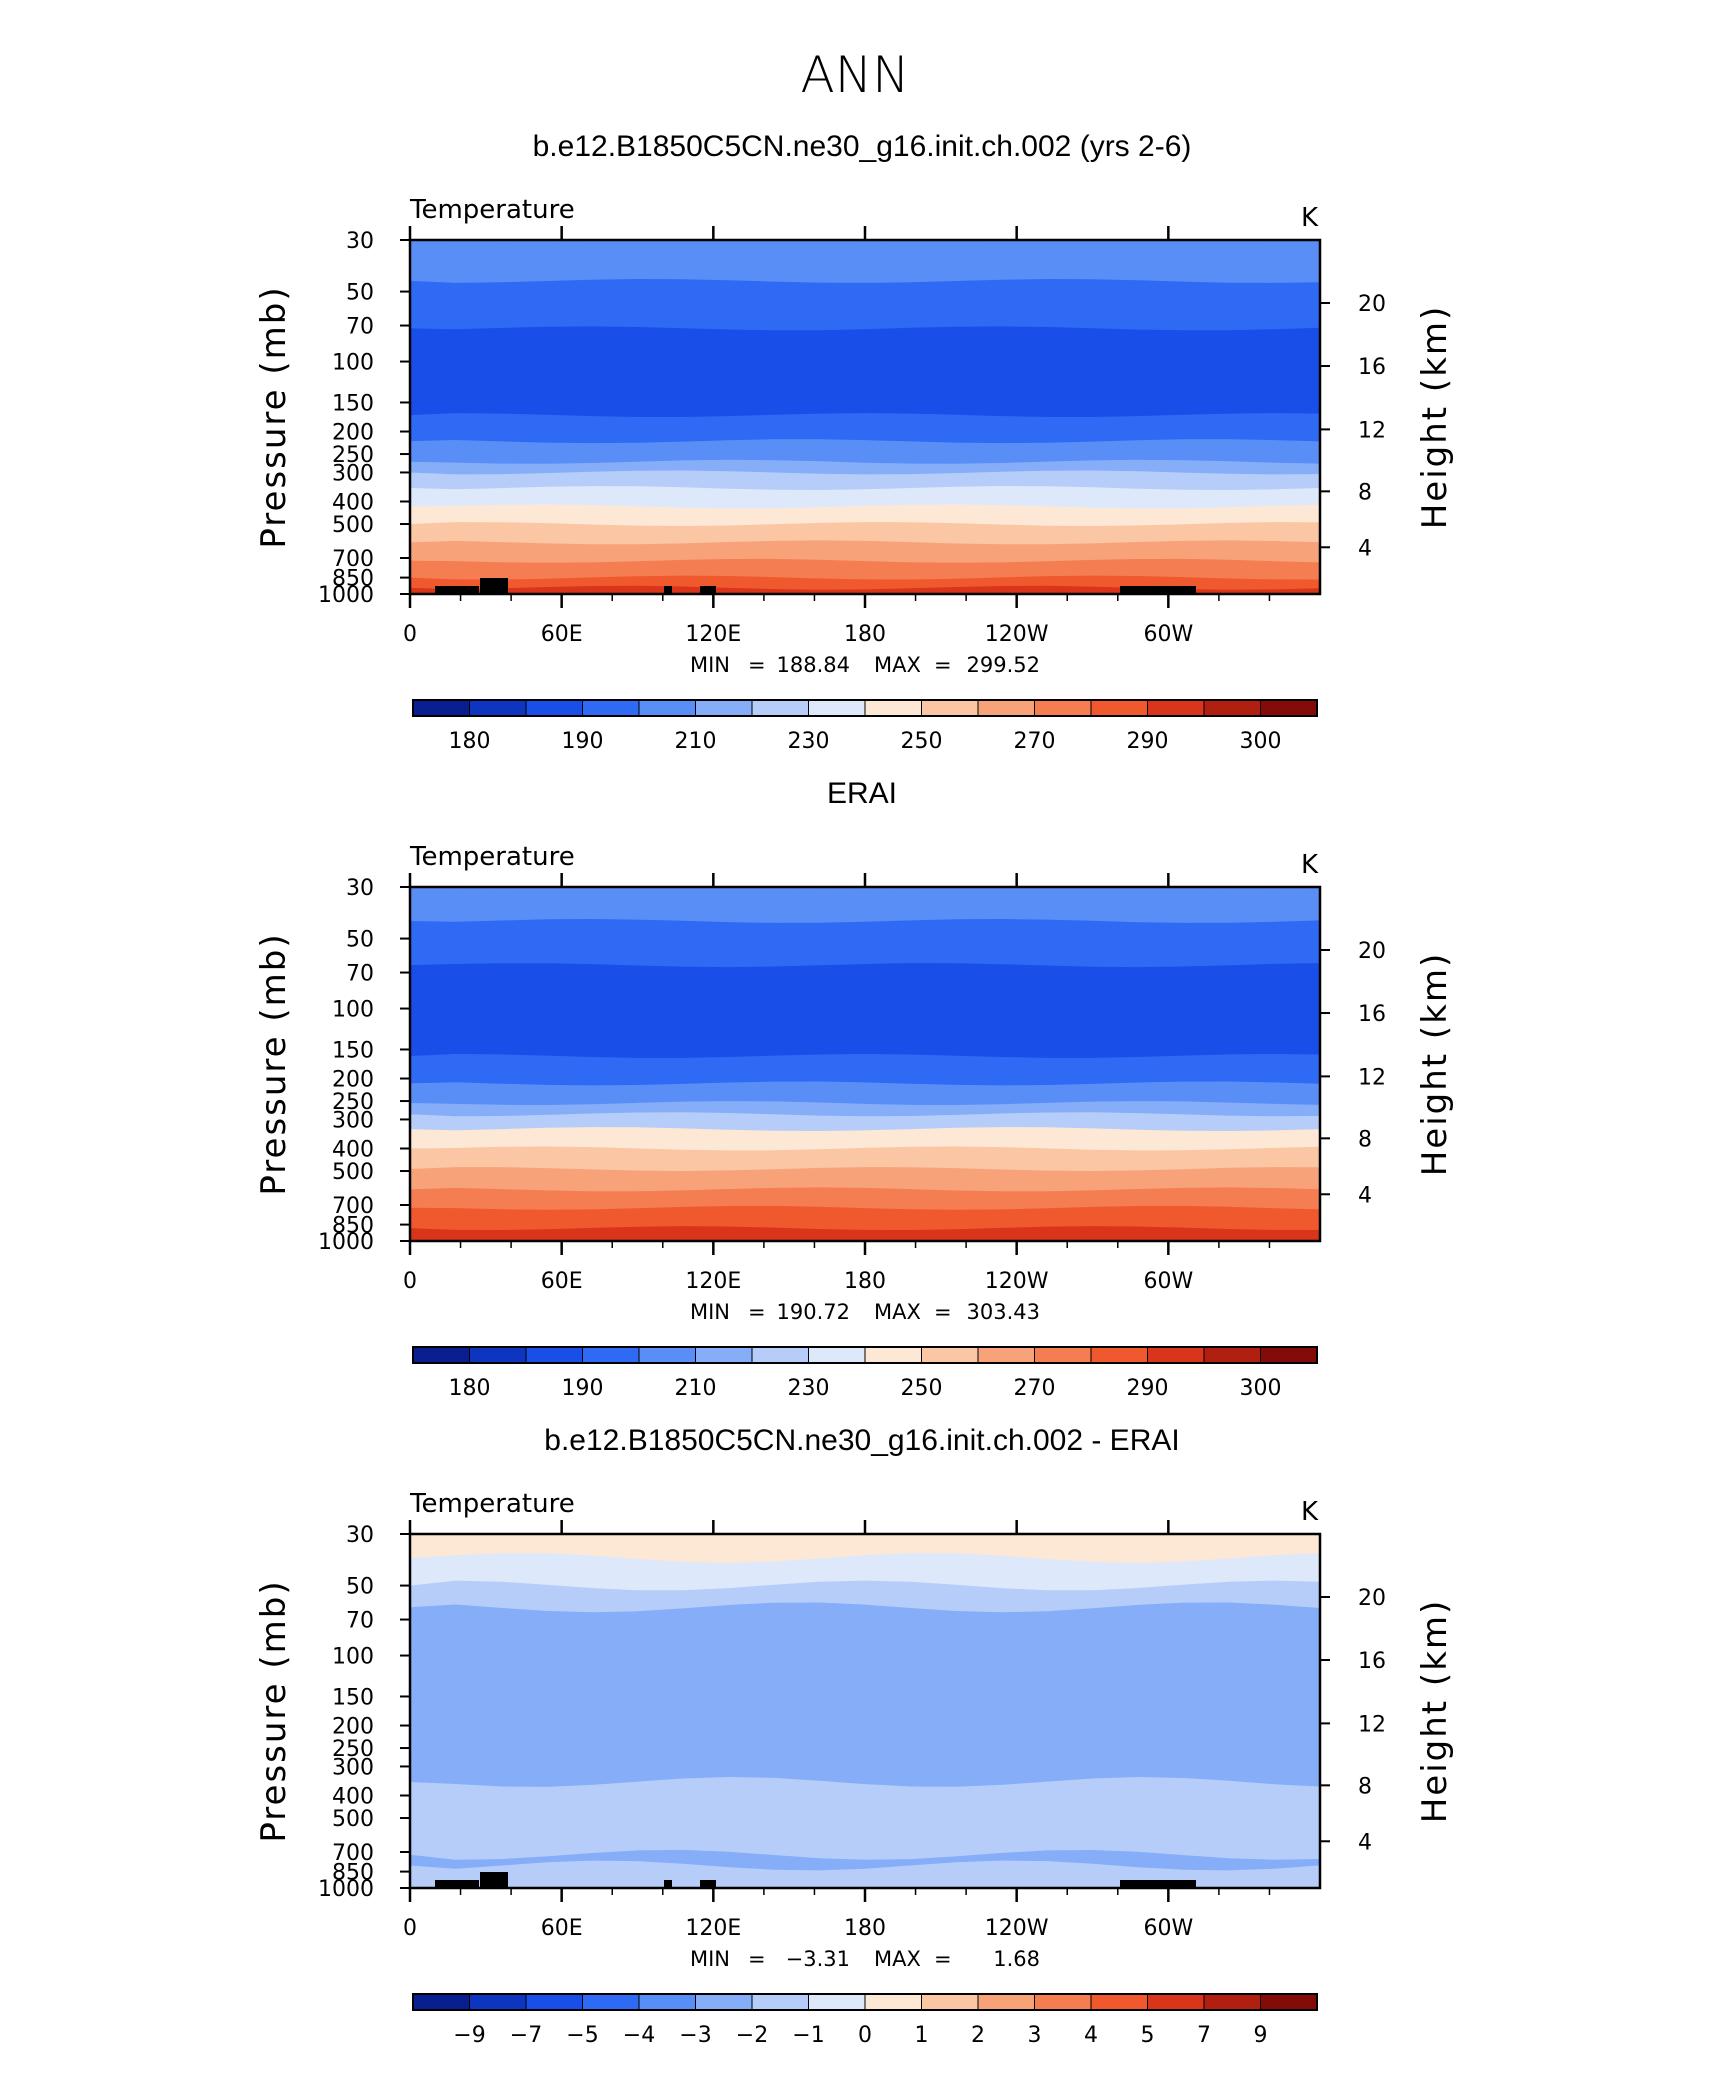  I want to click on figure-suptitle: ANN, so click(854, 75).